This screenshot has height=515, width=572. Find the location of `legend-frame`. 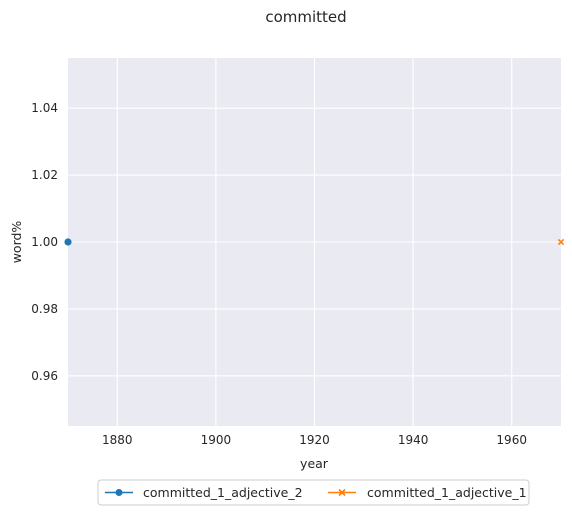

legend-frame is located at coordinates (313, 492).